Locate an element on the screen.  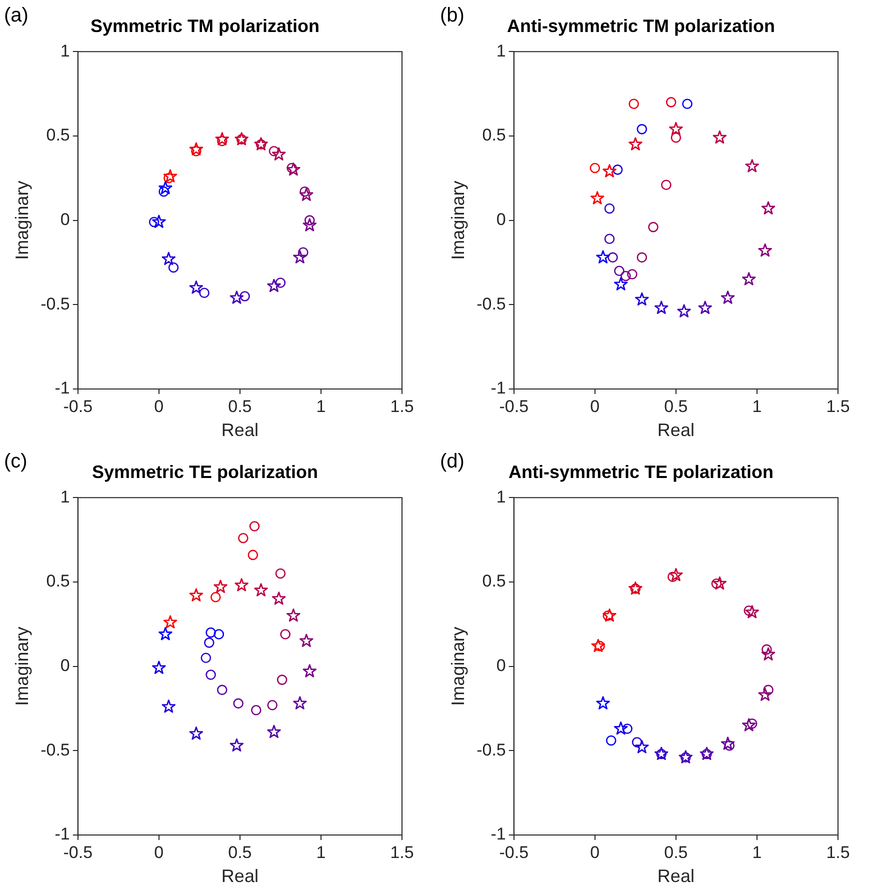
text: (d) is located at coordinates (452, 461).